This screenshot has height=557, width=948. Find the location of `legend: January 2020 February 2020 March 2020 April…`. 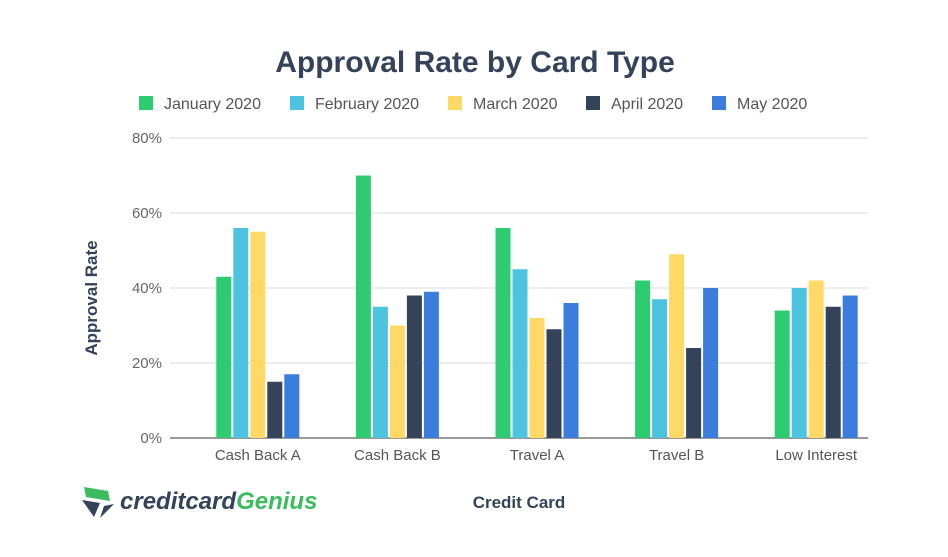

legend: January 2020 February 2020 March 2020 April… is located at coordinates (473, 104).